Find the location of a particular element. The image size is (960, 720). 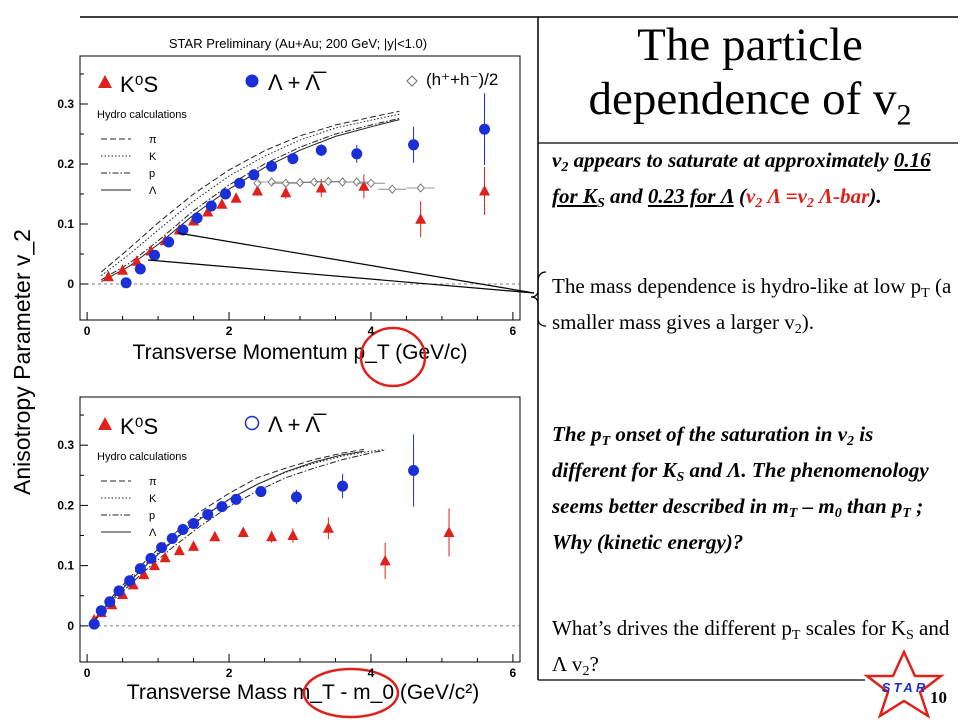

bottom-hydro-legend-label: π is located at coordinates (153, 482).